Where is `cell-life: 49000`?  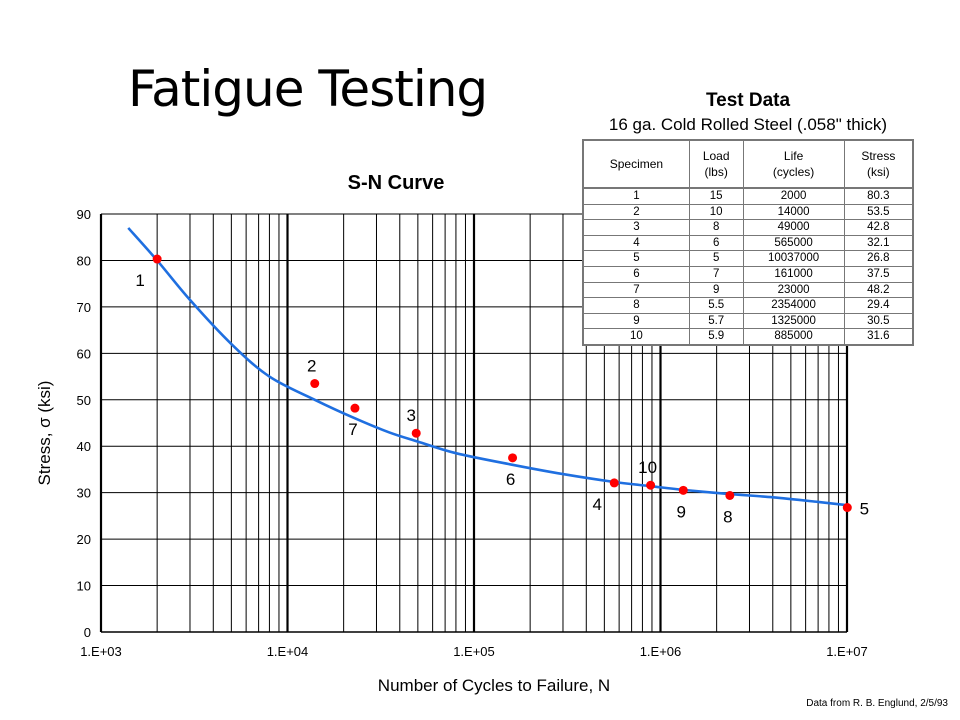
cell-life: 49000 is located at coordinates (793, 227).